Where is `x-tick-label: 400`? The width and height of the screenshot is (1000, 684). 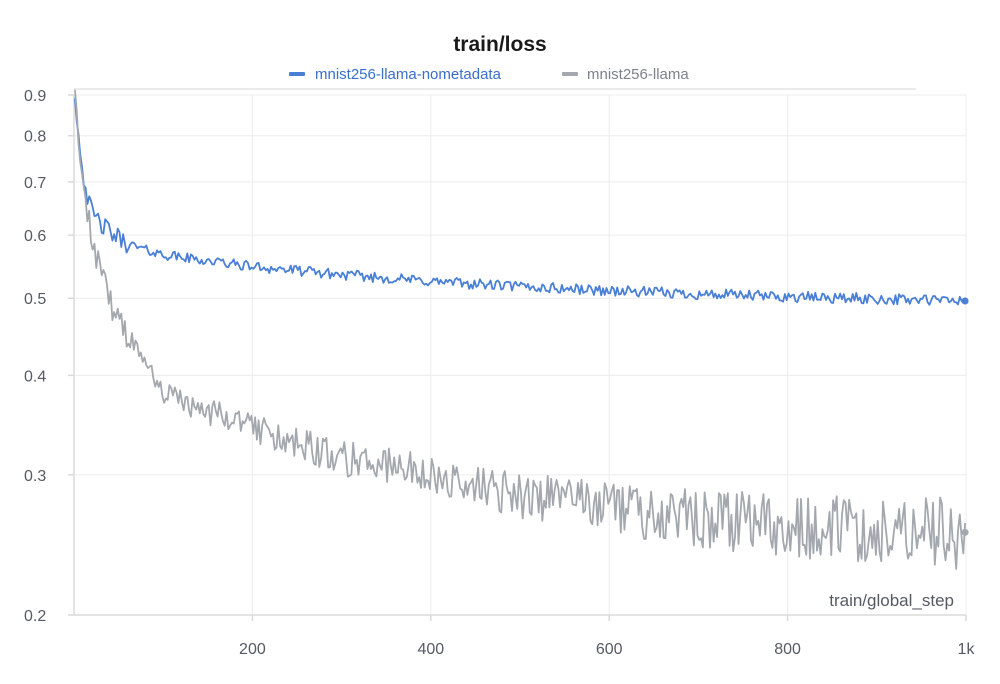
x-tick-label: 400 is located at coordinates (430, 649).